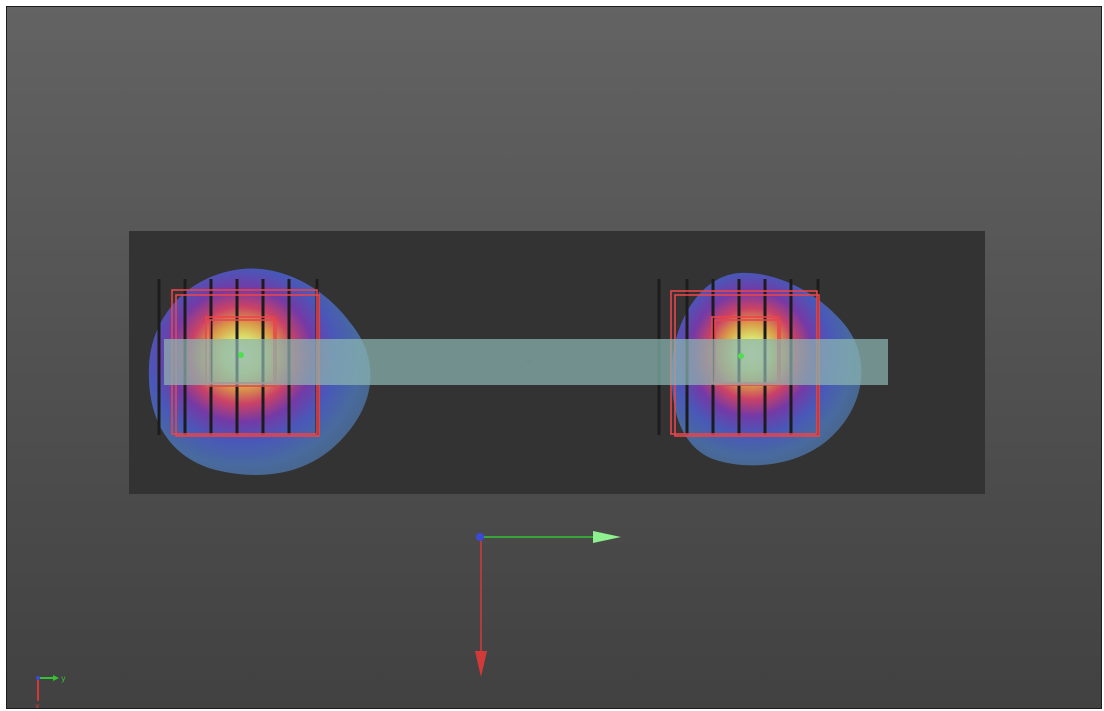 This screenshot has height=711, width=1104. What do you see at coordinates (529, 361) in the screenshot?
I see `beam-center-marker` at bounding box center [529, 361].